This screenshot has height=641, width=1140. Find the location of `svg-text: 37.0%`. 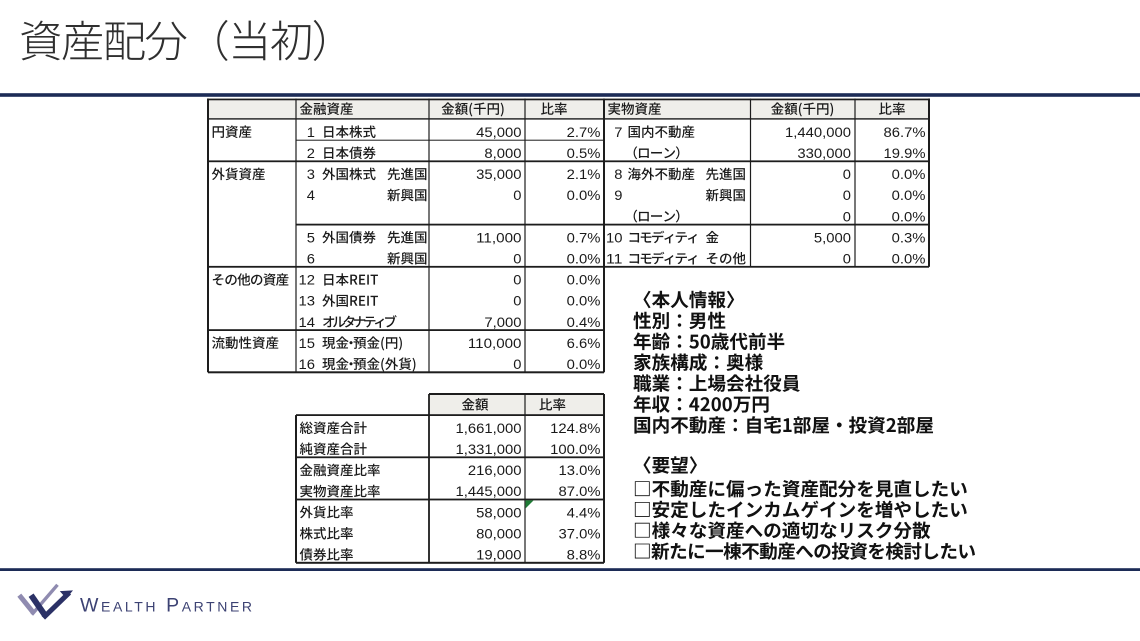

svg-text: 37.0% is located at coordinates (580, 533).